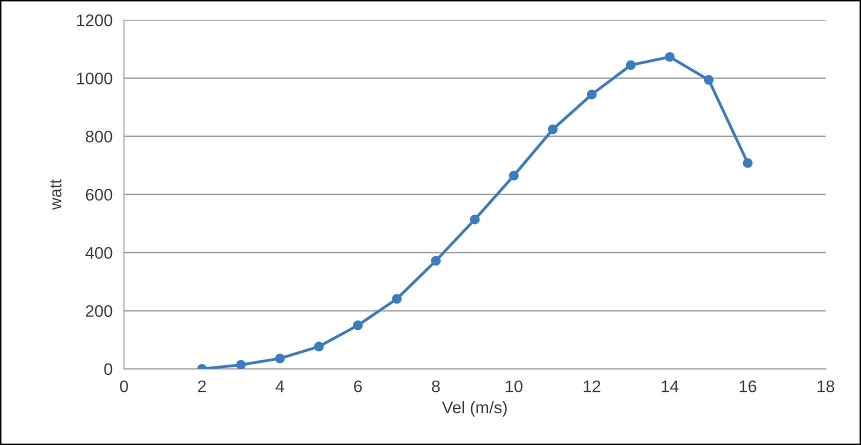 The height and width of the screenshot is (445, 861). I want to click on y-tick-label: 200, so click(99, 311).